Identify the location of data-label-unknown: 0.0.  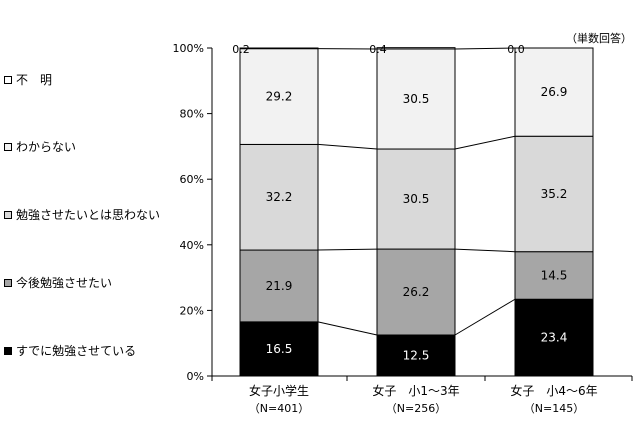
(516, 49).